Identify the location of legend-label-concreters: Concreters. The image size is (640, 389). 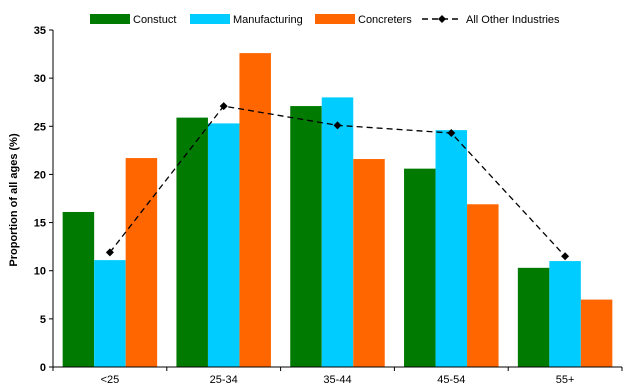
(385, 20).